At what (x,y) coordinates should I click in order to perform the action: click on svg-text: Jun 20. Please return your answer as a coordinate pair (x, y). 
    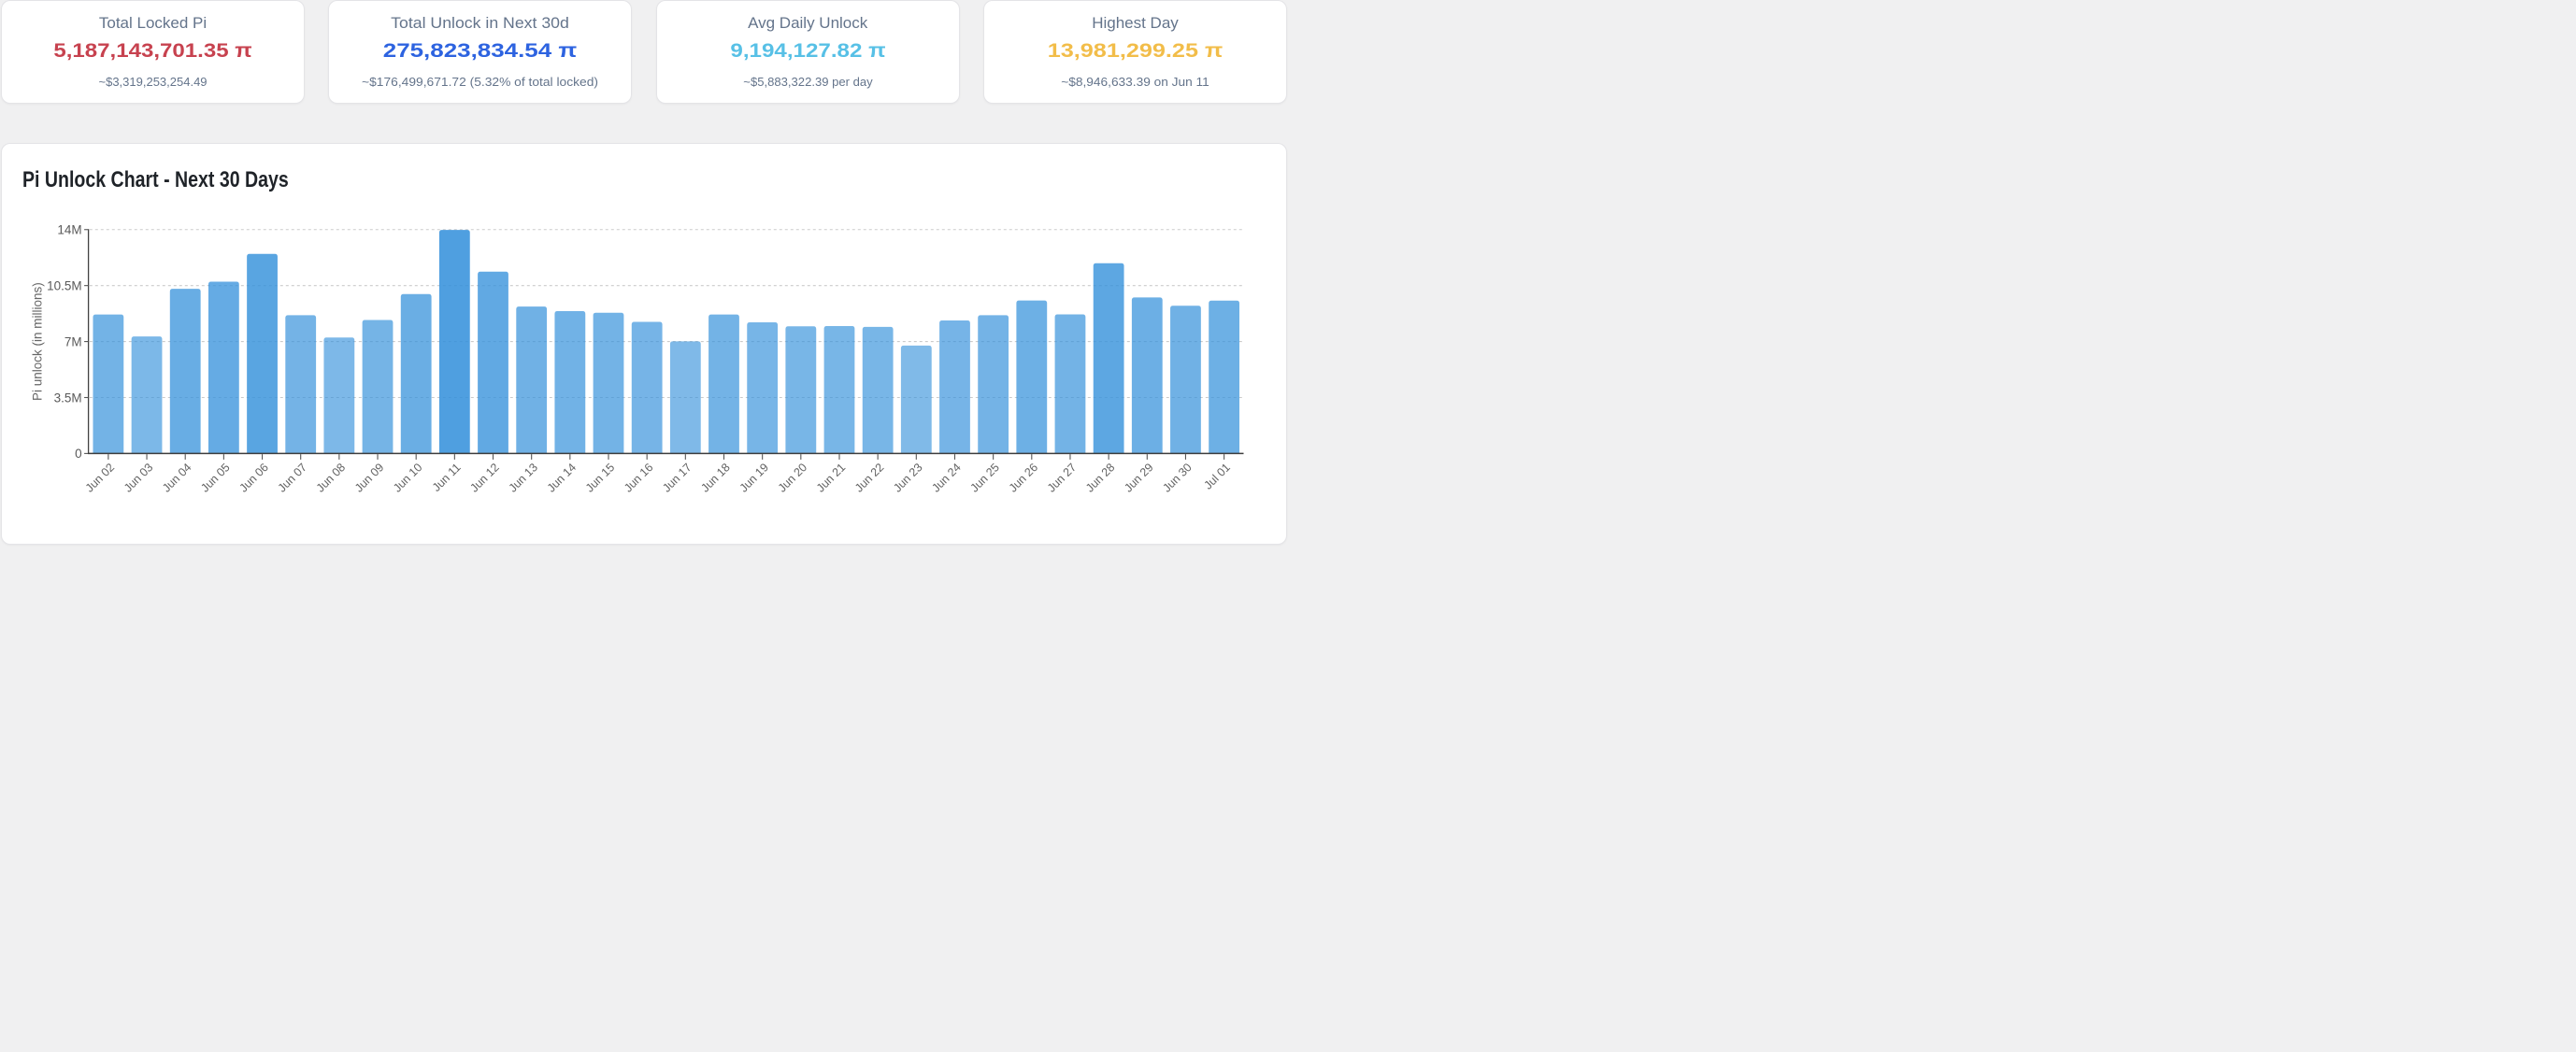
    Looking at the image, I should click on (792, 477).